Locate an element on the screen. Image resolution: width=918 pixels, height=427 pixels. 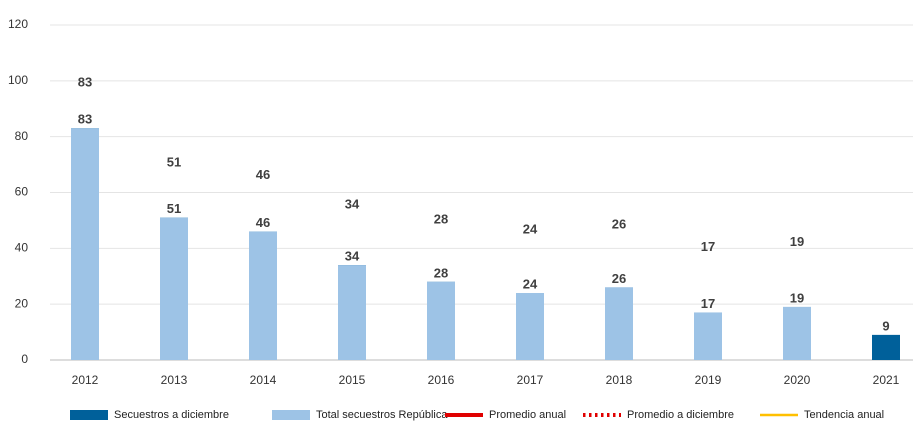
x-tick-label: 2013 is located at coordinates (174, 380).